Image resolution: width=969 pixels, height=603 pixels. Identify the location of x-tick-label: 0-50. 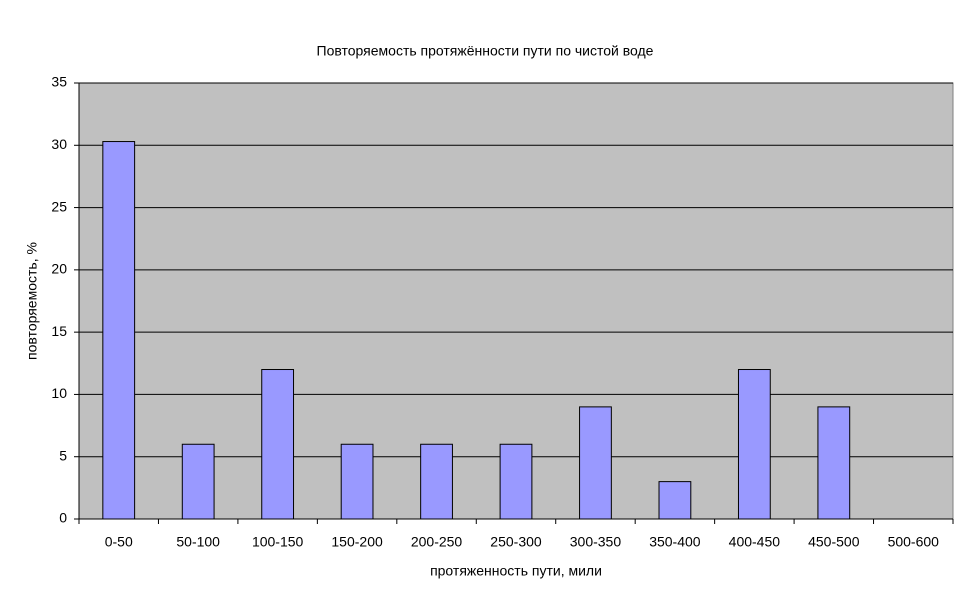
(119, 542).